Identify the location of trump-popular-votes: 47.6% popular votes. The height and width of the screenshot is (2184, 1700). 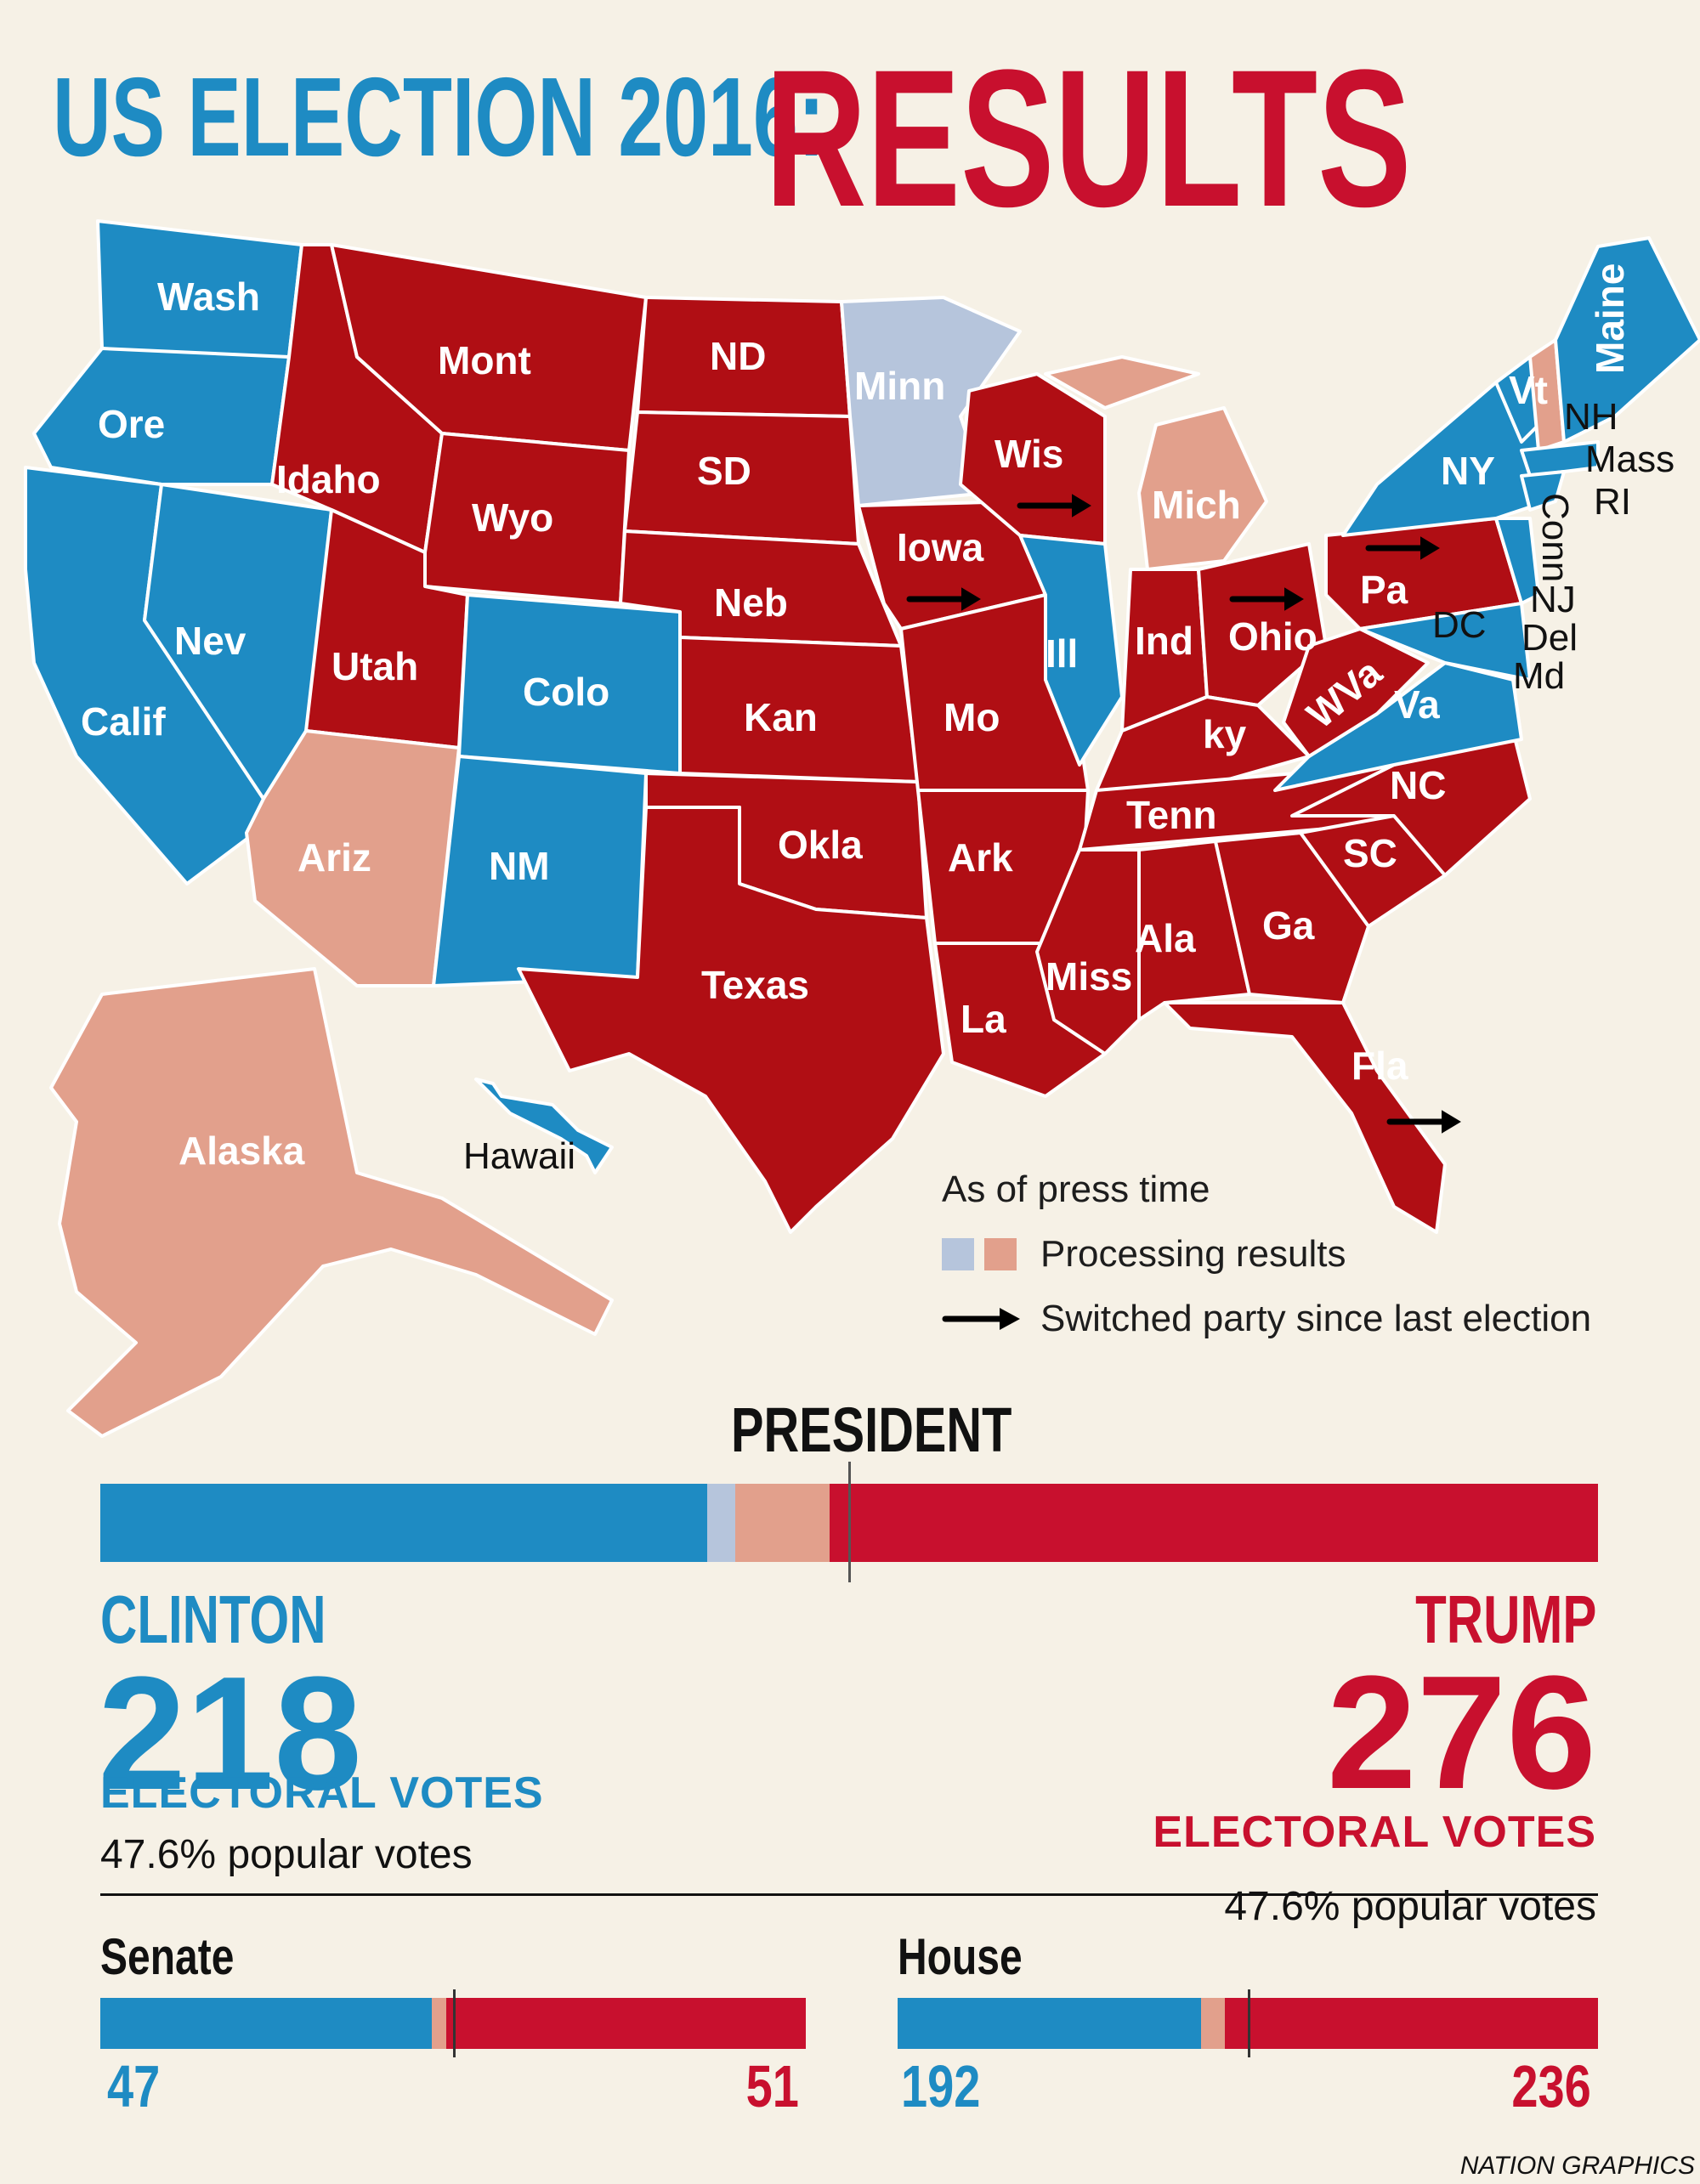
(1410, 1907).